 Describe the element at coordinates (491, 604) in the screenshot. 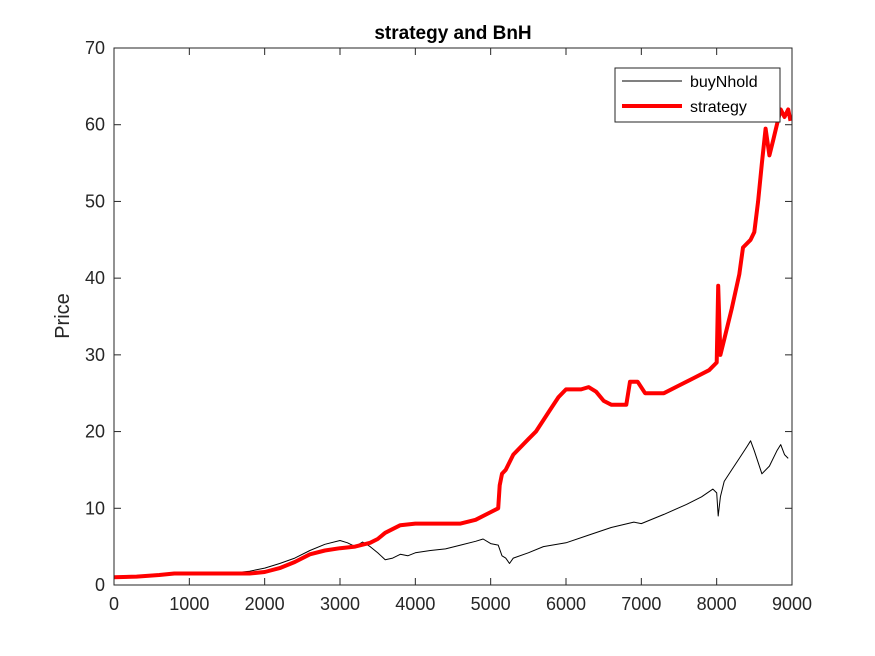

I see `x-tick-label: 5000` at that location.